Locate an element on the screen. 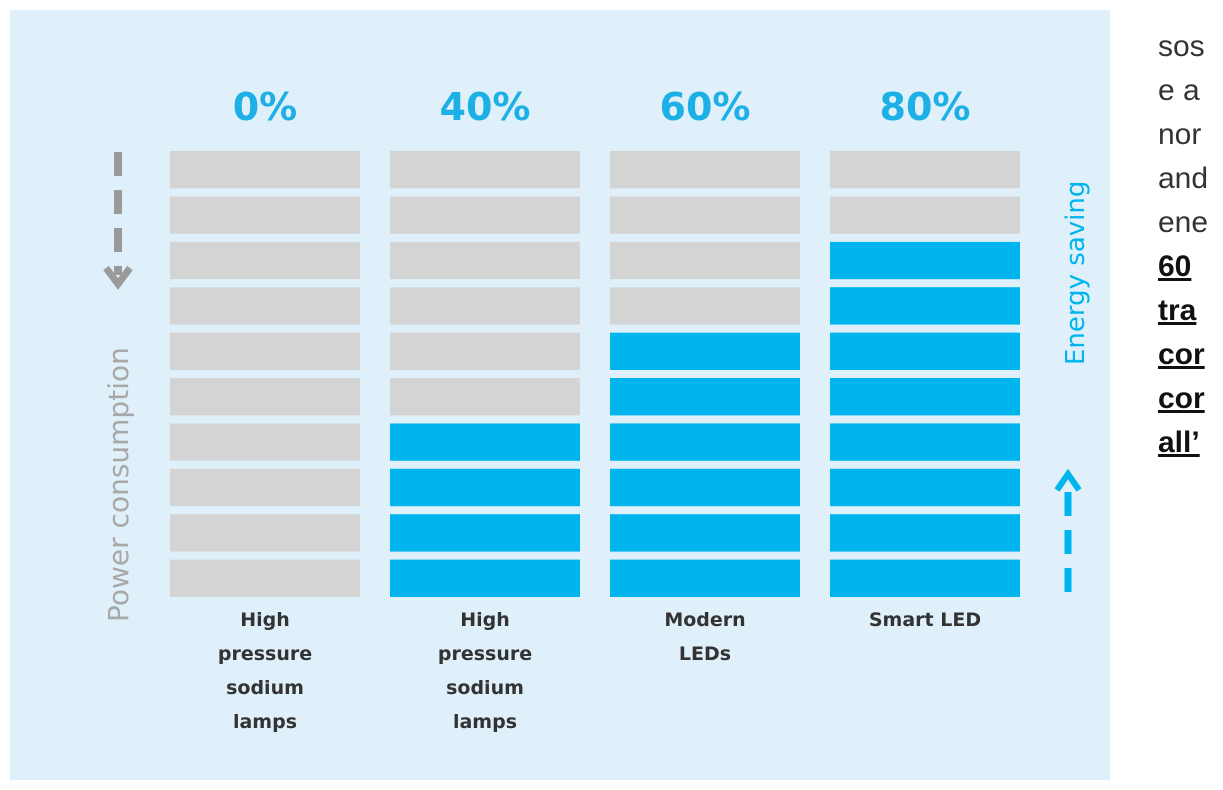 The height and width of the screenshot is (790, 1223). side-text-bold: all’ is located at coordinates (1179, 442).